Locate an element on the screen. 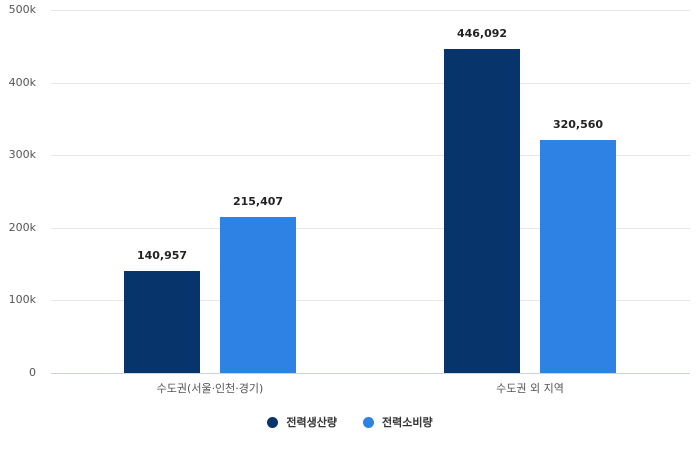  legend-label: 전력생산량 is located at coordinates (311, 422).